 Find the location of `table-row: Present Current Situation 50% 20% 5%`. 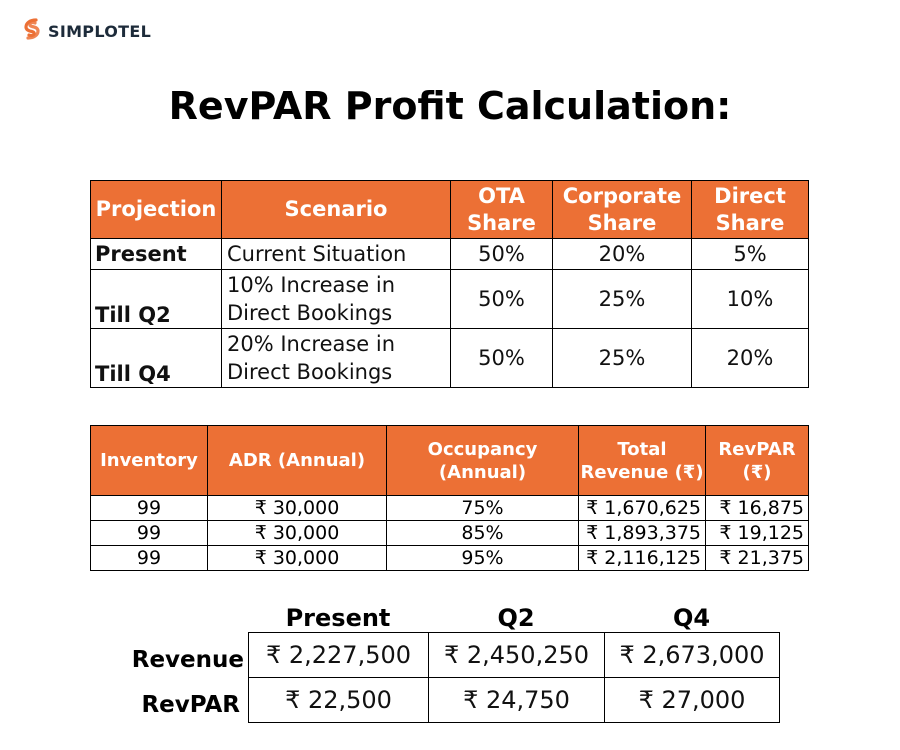

table-row: Present Current Situation 50% 20% 5% is located at coordinates (449, 254).